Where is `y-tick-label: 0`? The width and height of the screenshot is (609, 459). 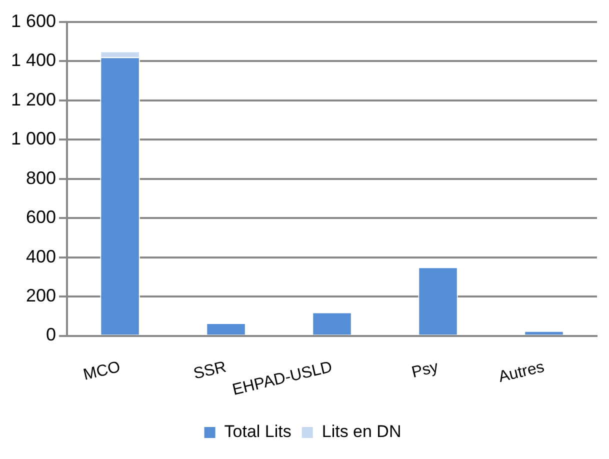 y-tick-label: 0 is located at coordinates (51, 334).